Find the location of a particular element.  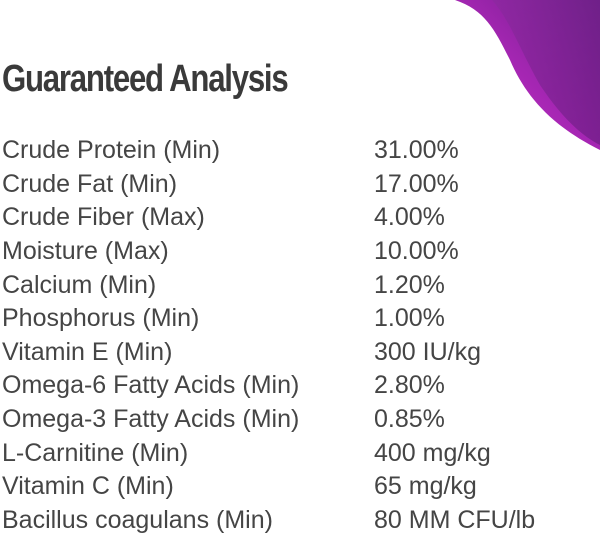

nutrient-label: Calcium (Min) is located at coordinates (79, 284).